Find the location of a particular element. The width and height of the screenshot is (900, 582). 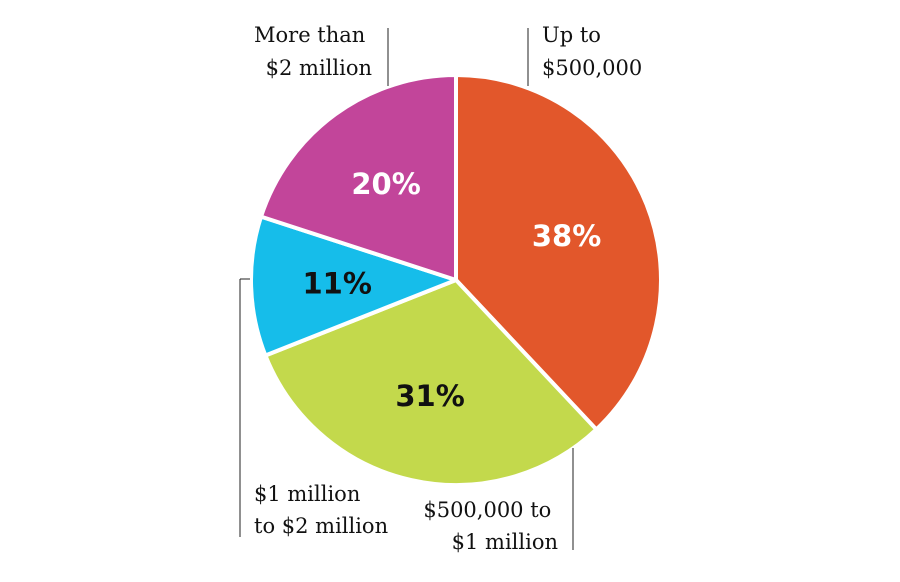

category-label-up-to-500k: Up to $500,000 is located at coordinates (592, 51).